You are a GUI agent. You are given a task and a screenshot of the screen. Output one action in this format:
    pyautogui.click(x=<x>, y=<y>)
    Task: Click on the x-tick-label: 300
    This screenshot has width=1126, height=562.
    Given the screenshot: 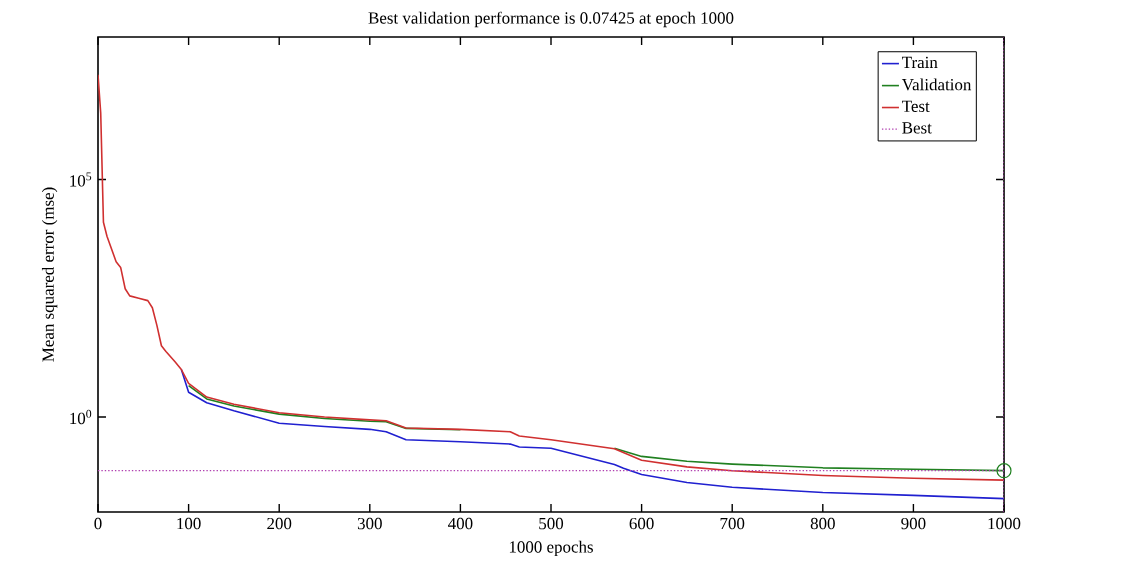 What is the action you would take?
    pyautogui.click(x=369, y=523)
    